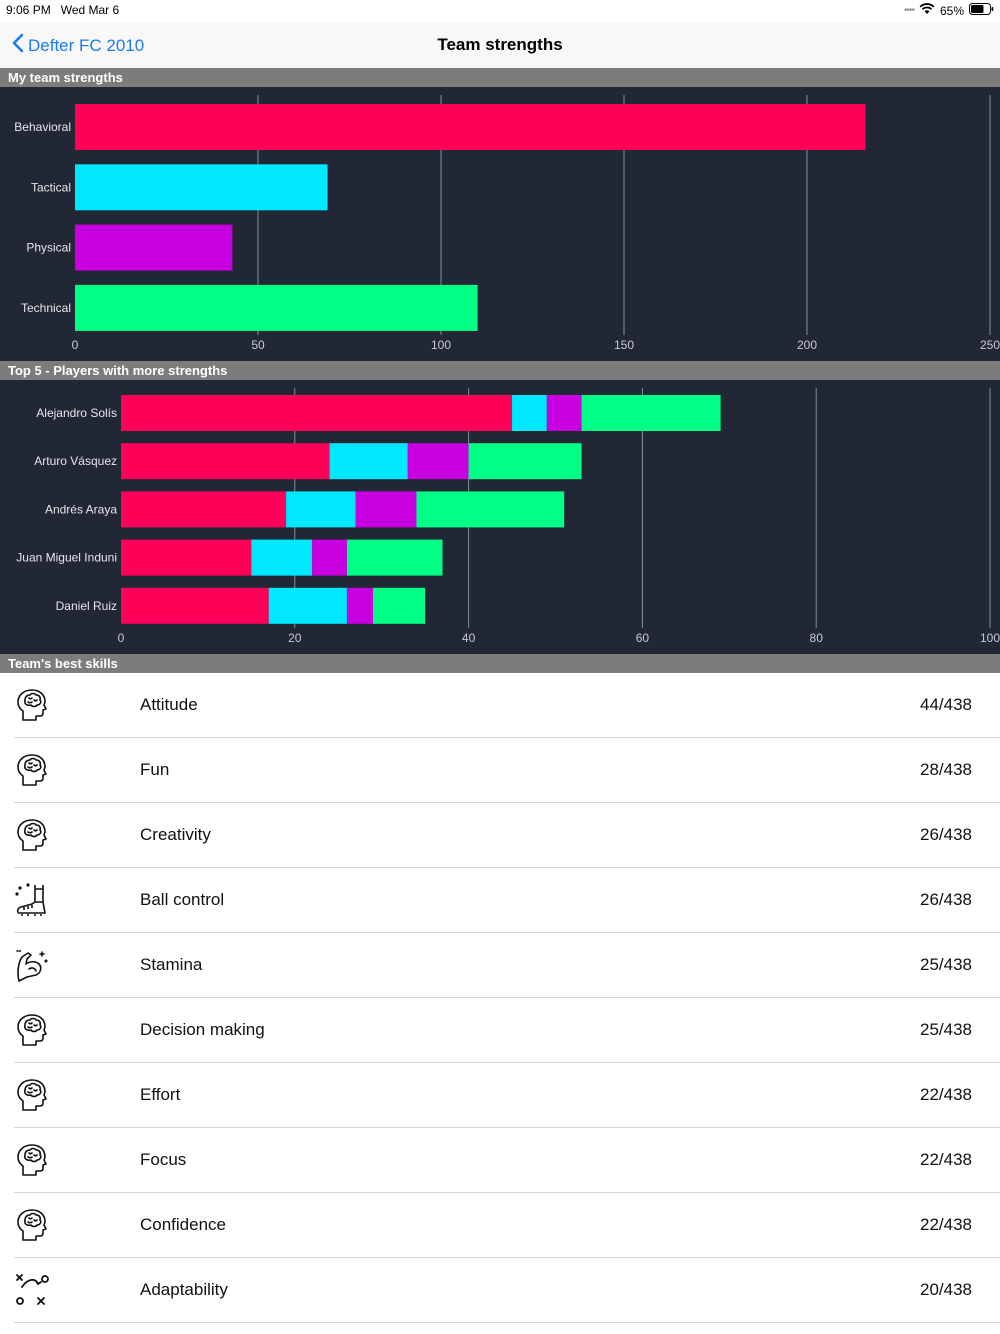 Image resolution: width=1000 pixels, height=1334 pixels. I want to click on section-header-my-team: My team strengths, so click(500, 77).